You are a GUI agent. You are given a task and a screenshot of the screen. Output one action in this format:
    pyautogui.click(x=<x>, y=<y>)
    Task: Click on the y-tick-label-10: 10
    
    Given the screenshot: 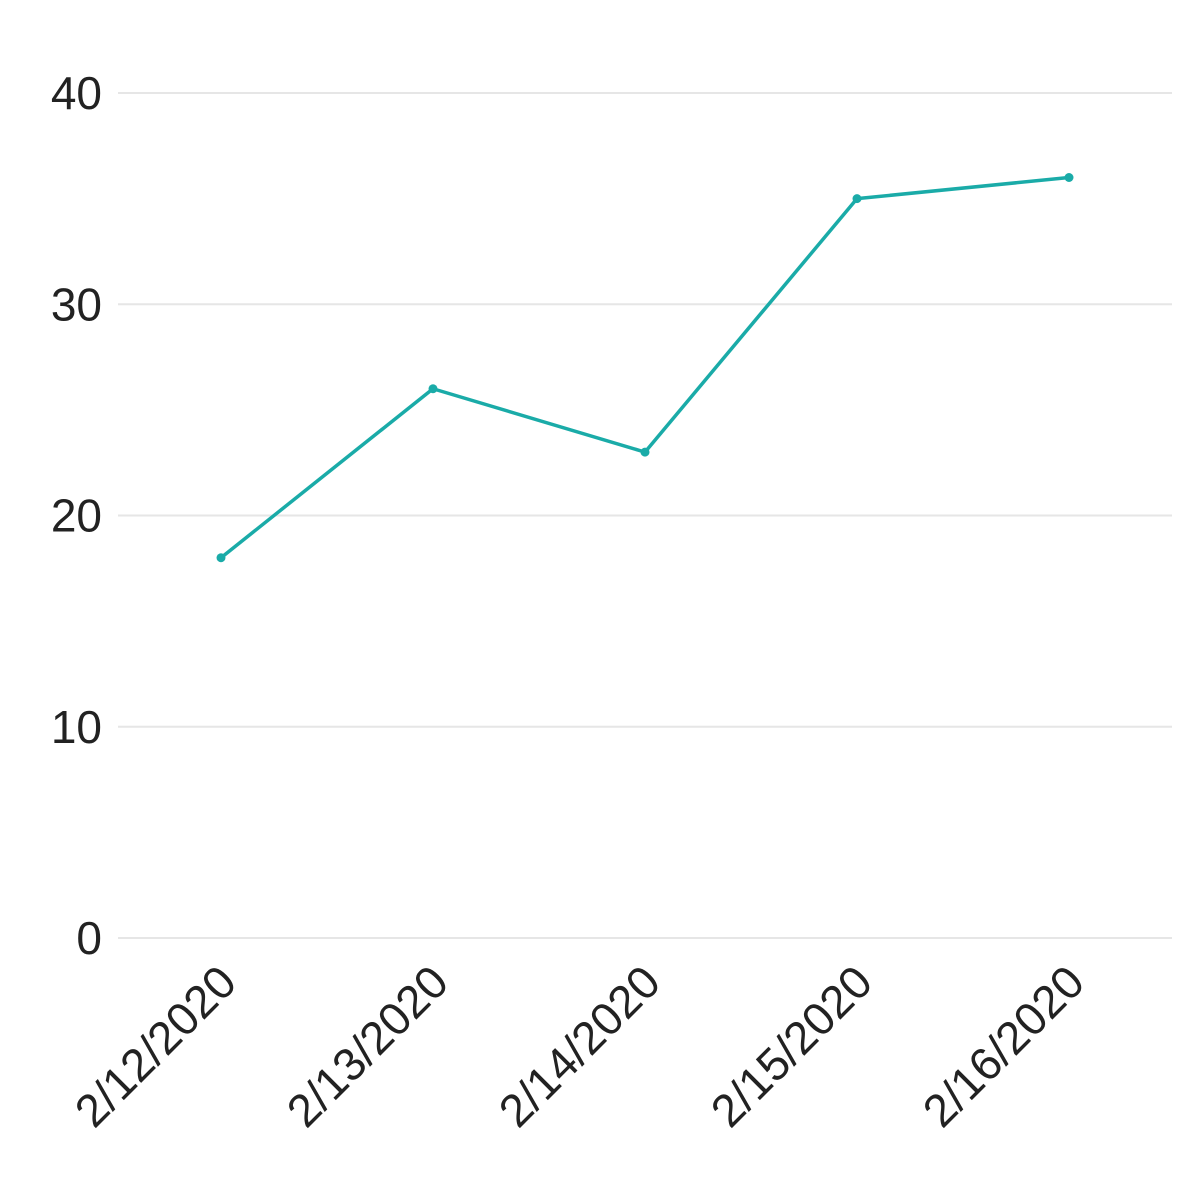 What is the action you would take?
    pyautogui.click(x=76, y=727)
    